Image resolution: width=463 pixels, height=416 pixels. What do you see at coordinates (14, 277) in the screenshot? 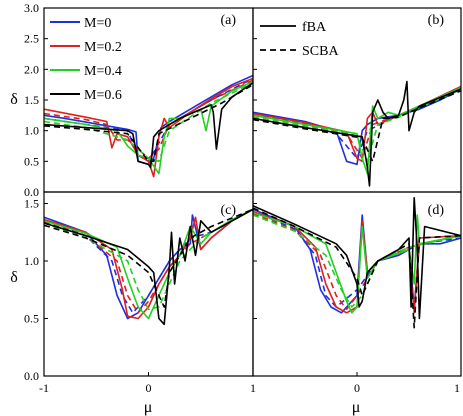
I see `y-axis-label-bottom: δ` at bounding box center [14, 277].